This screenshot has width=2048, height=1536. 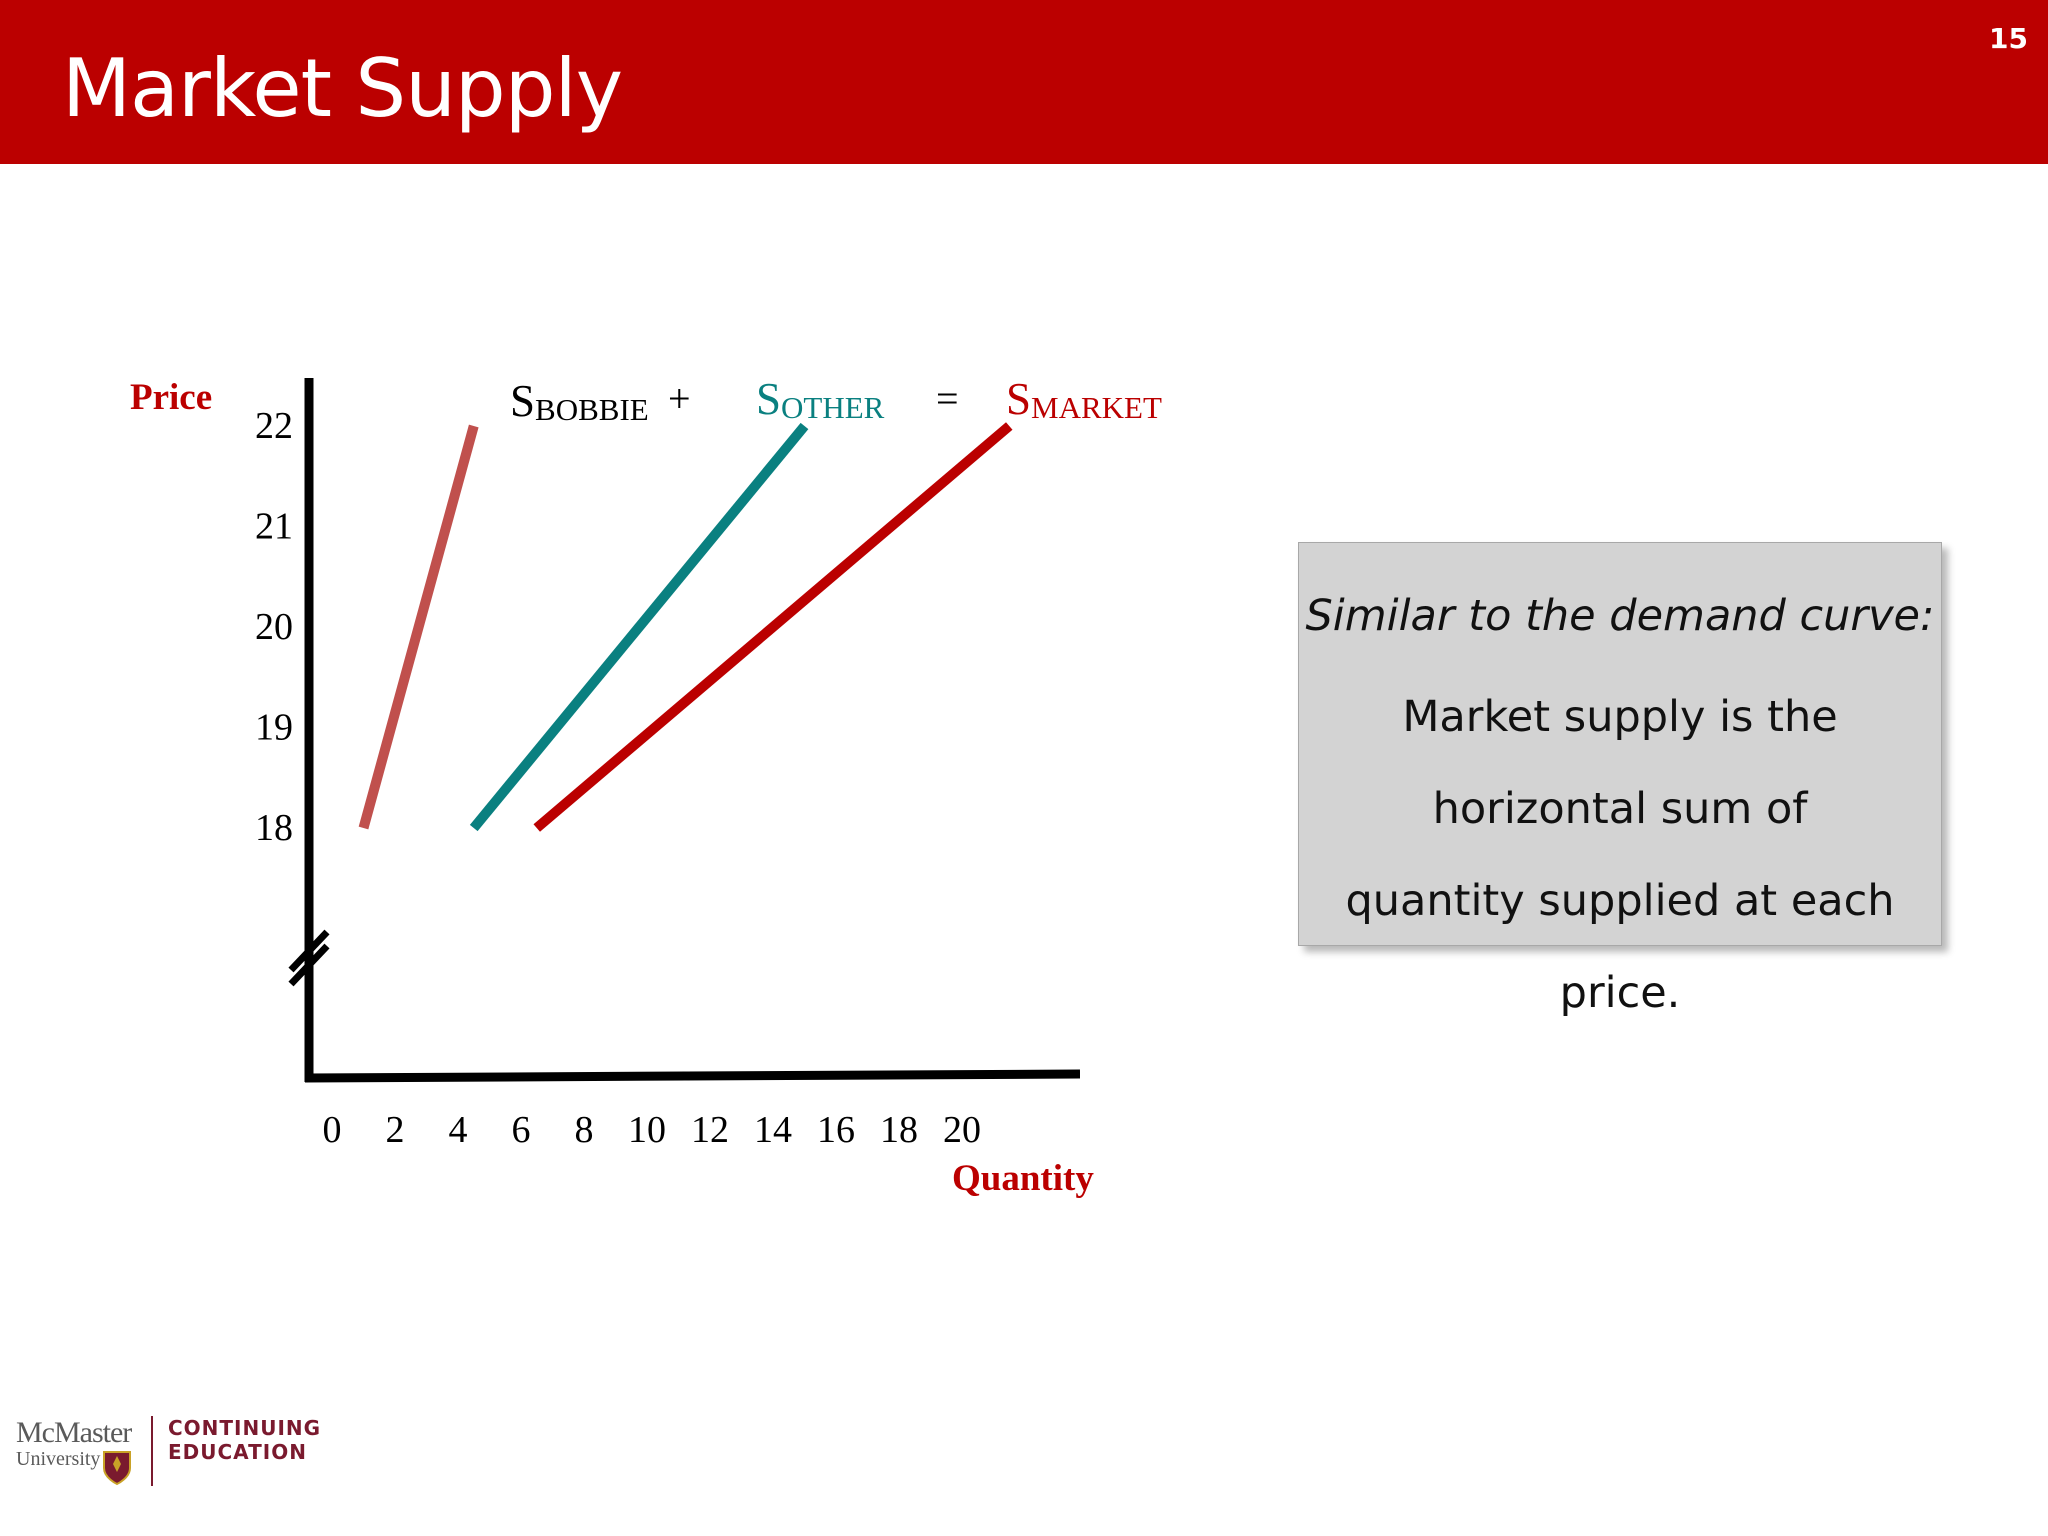 I want to click on supply-equation: SBOBBIE + SOTHER = SMARKET, so click(x=836, y=400).